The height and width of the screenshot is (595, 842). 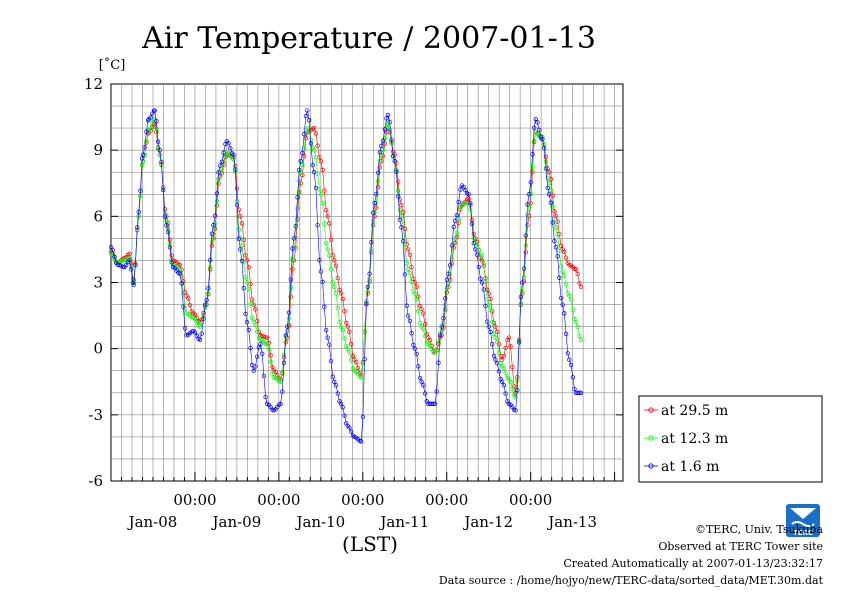 What do you see at coordinates (803, 520) in the screenshot?
I see `terc-logo-badge` at bounding box center [803, 520].